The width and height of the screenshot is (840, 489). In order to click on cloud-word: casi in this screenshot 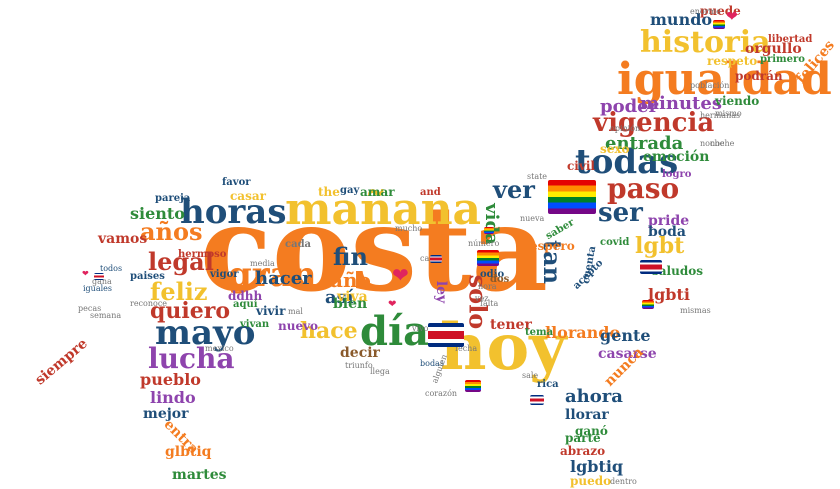, I will do `click(428, 258)`.